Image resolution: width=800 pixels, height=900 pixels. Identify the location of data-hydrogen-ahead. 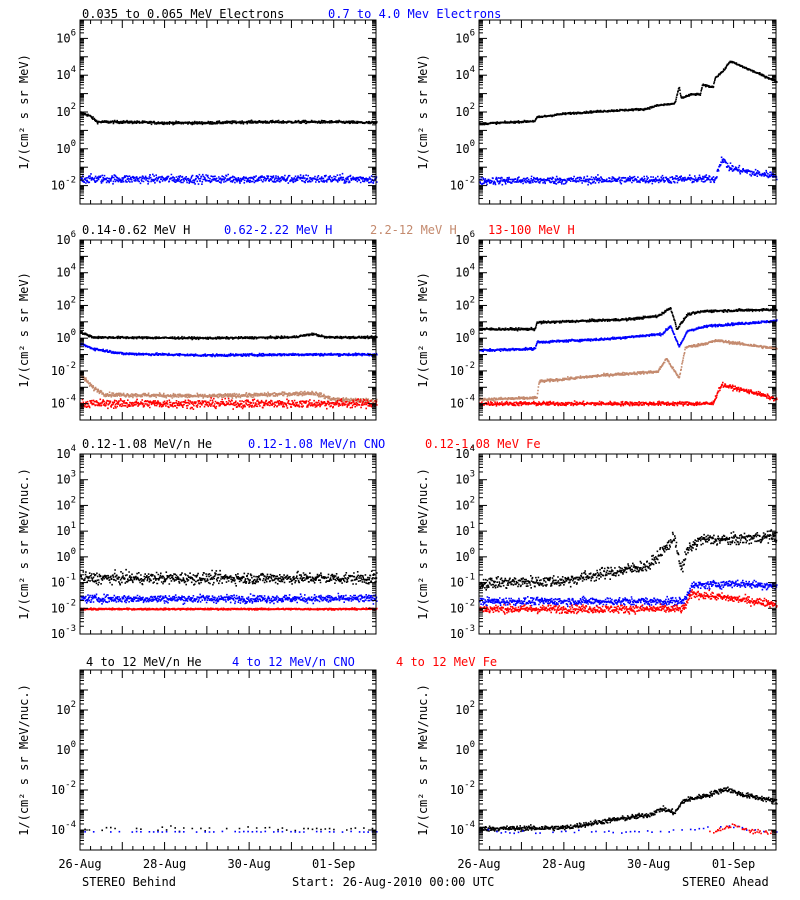
(628, 357).